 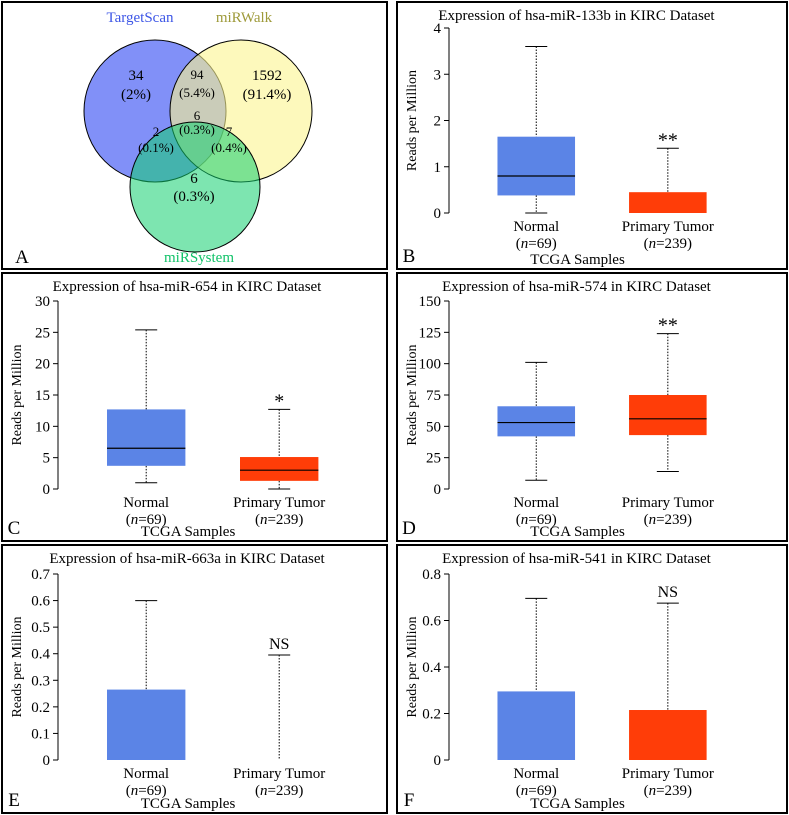 What do you see at coordinates (40, 628) in the screenshot?
I see `y-tick-label: 0.5` at bounding box center [40, 628].